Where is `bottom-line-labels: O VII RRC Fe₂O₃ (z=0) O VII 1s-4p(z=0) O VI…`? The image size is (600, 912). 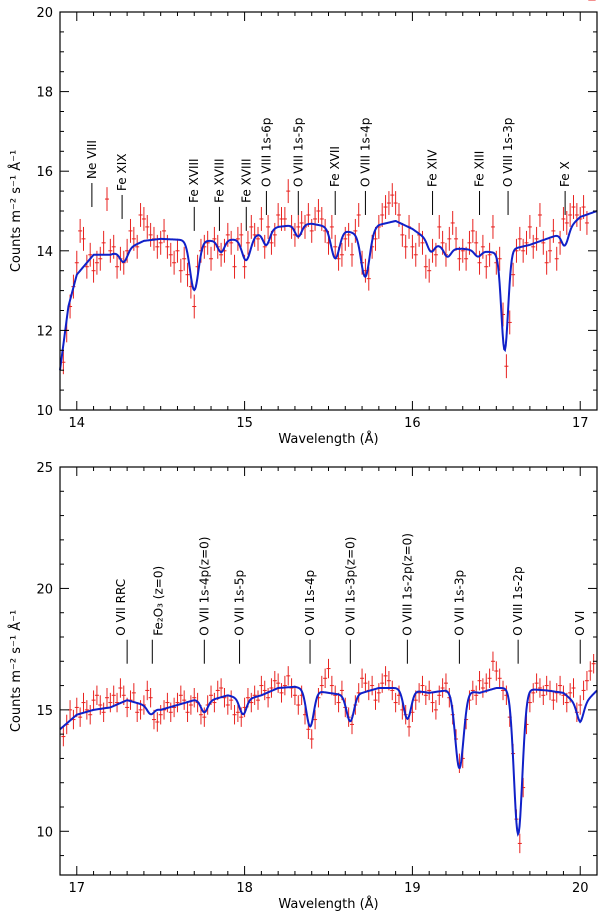
bottom-line-labels: O VII RRC Fe₂O₃ (z=0) O VII 1s-4p(z=0) O VI… is located at coordinates (350, 598).